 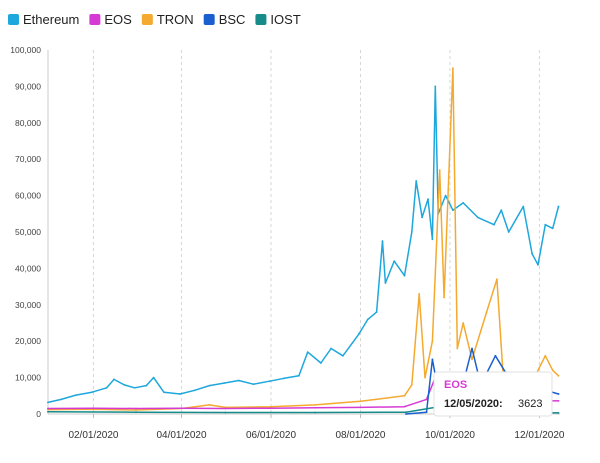 What do you see at coordinates (38, 414) in the screenshot?
I see `y-tick-label: 0` at bounding box center [38, 414].